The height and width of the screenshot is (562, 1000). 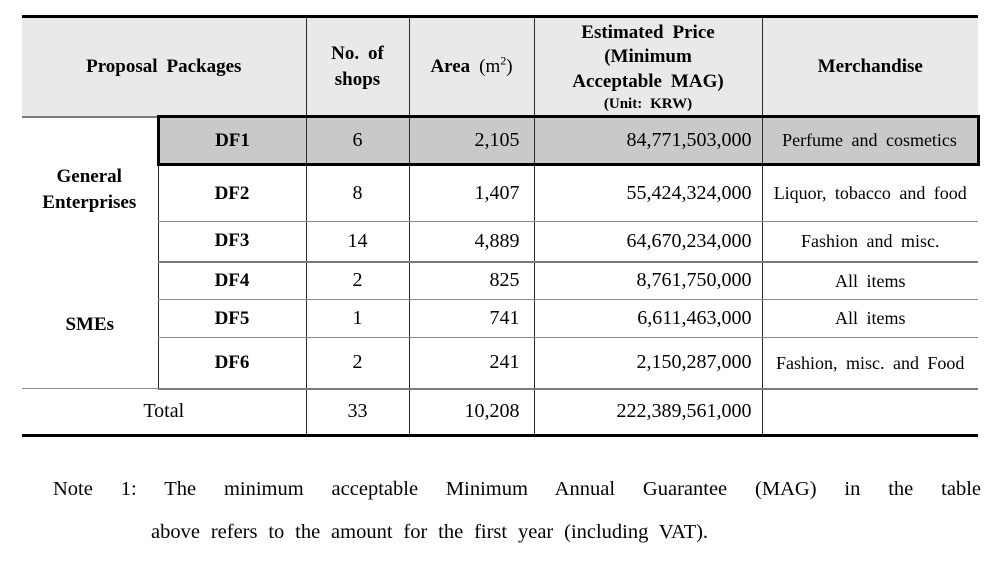 What do you see at coordinates (647, 280) in the screenshot?
I see `df4-price-cell: 8,761,750,000` at bounding box center [647, 280].